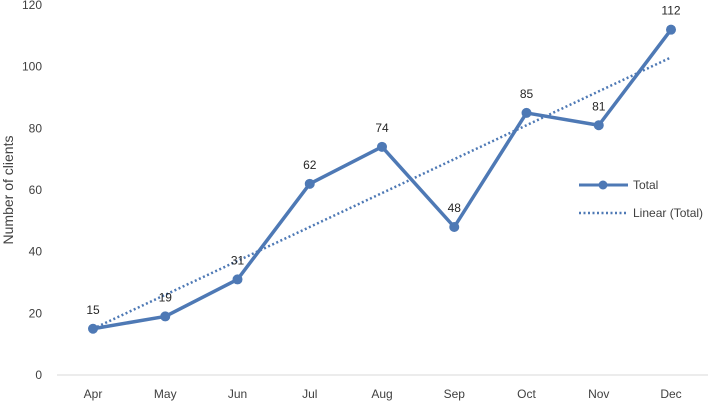 This screenshot has height=401, width=708. I want to click on data-label: 62, so click(310, 165).